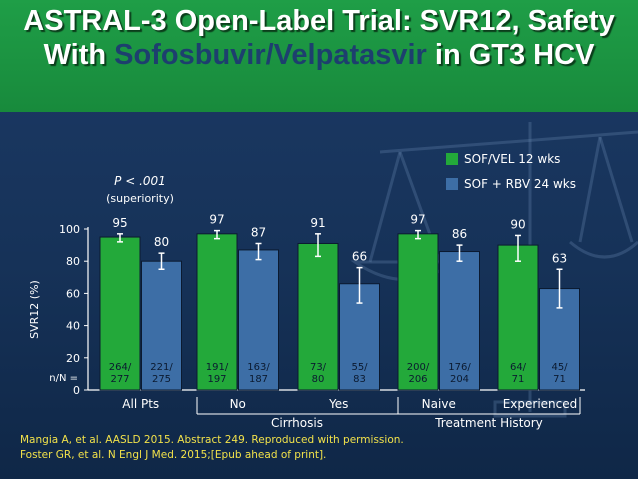  I want to click on category-label: No, so click(238, 404).